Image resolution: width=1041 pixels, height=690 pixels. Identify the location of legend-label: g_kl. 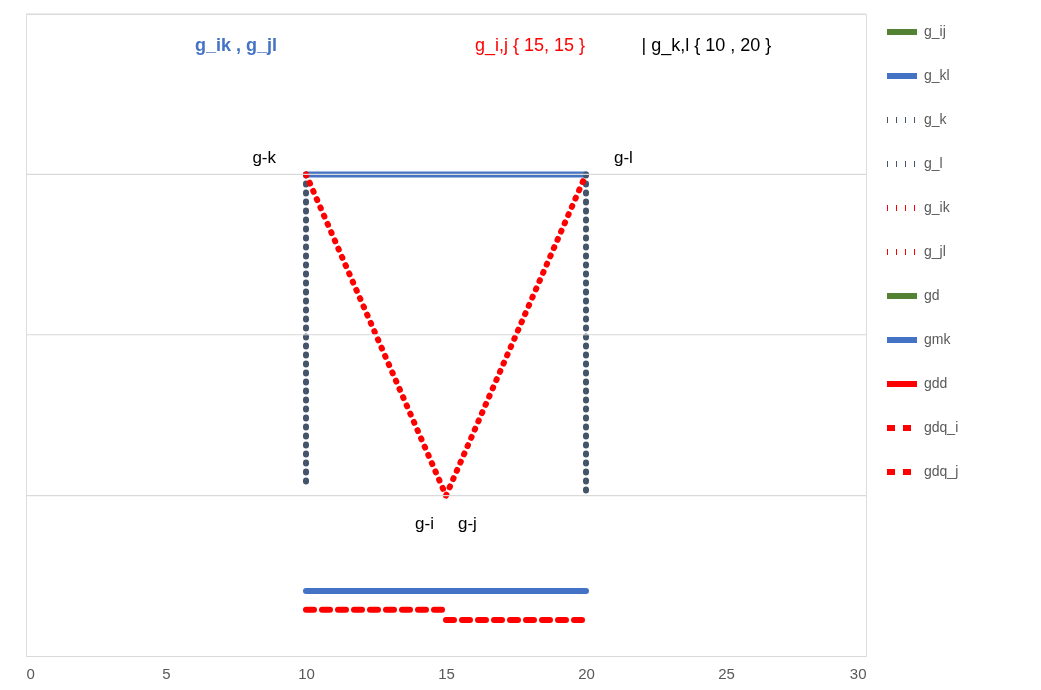
(937, 75).